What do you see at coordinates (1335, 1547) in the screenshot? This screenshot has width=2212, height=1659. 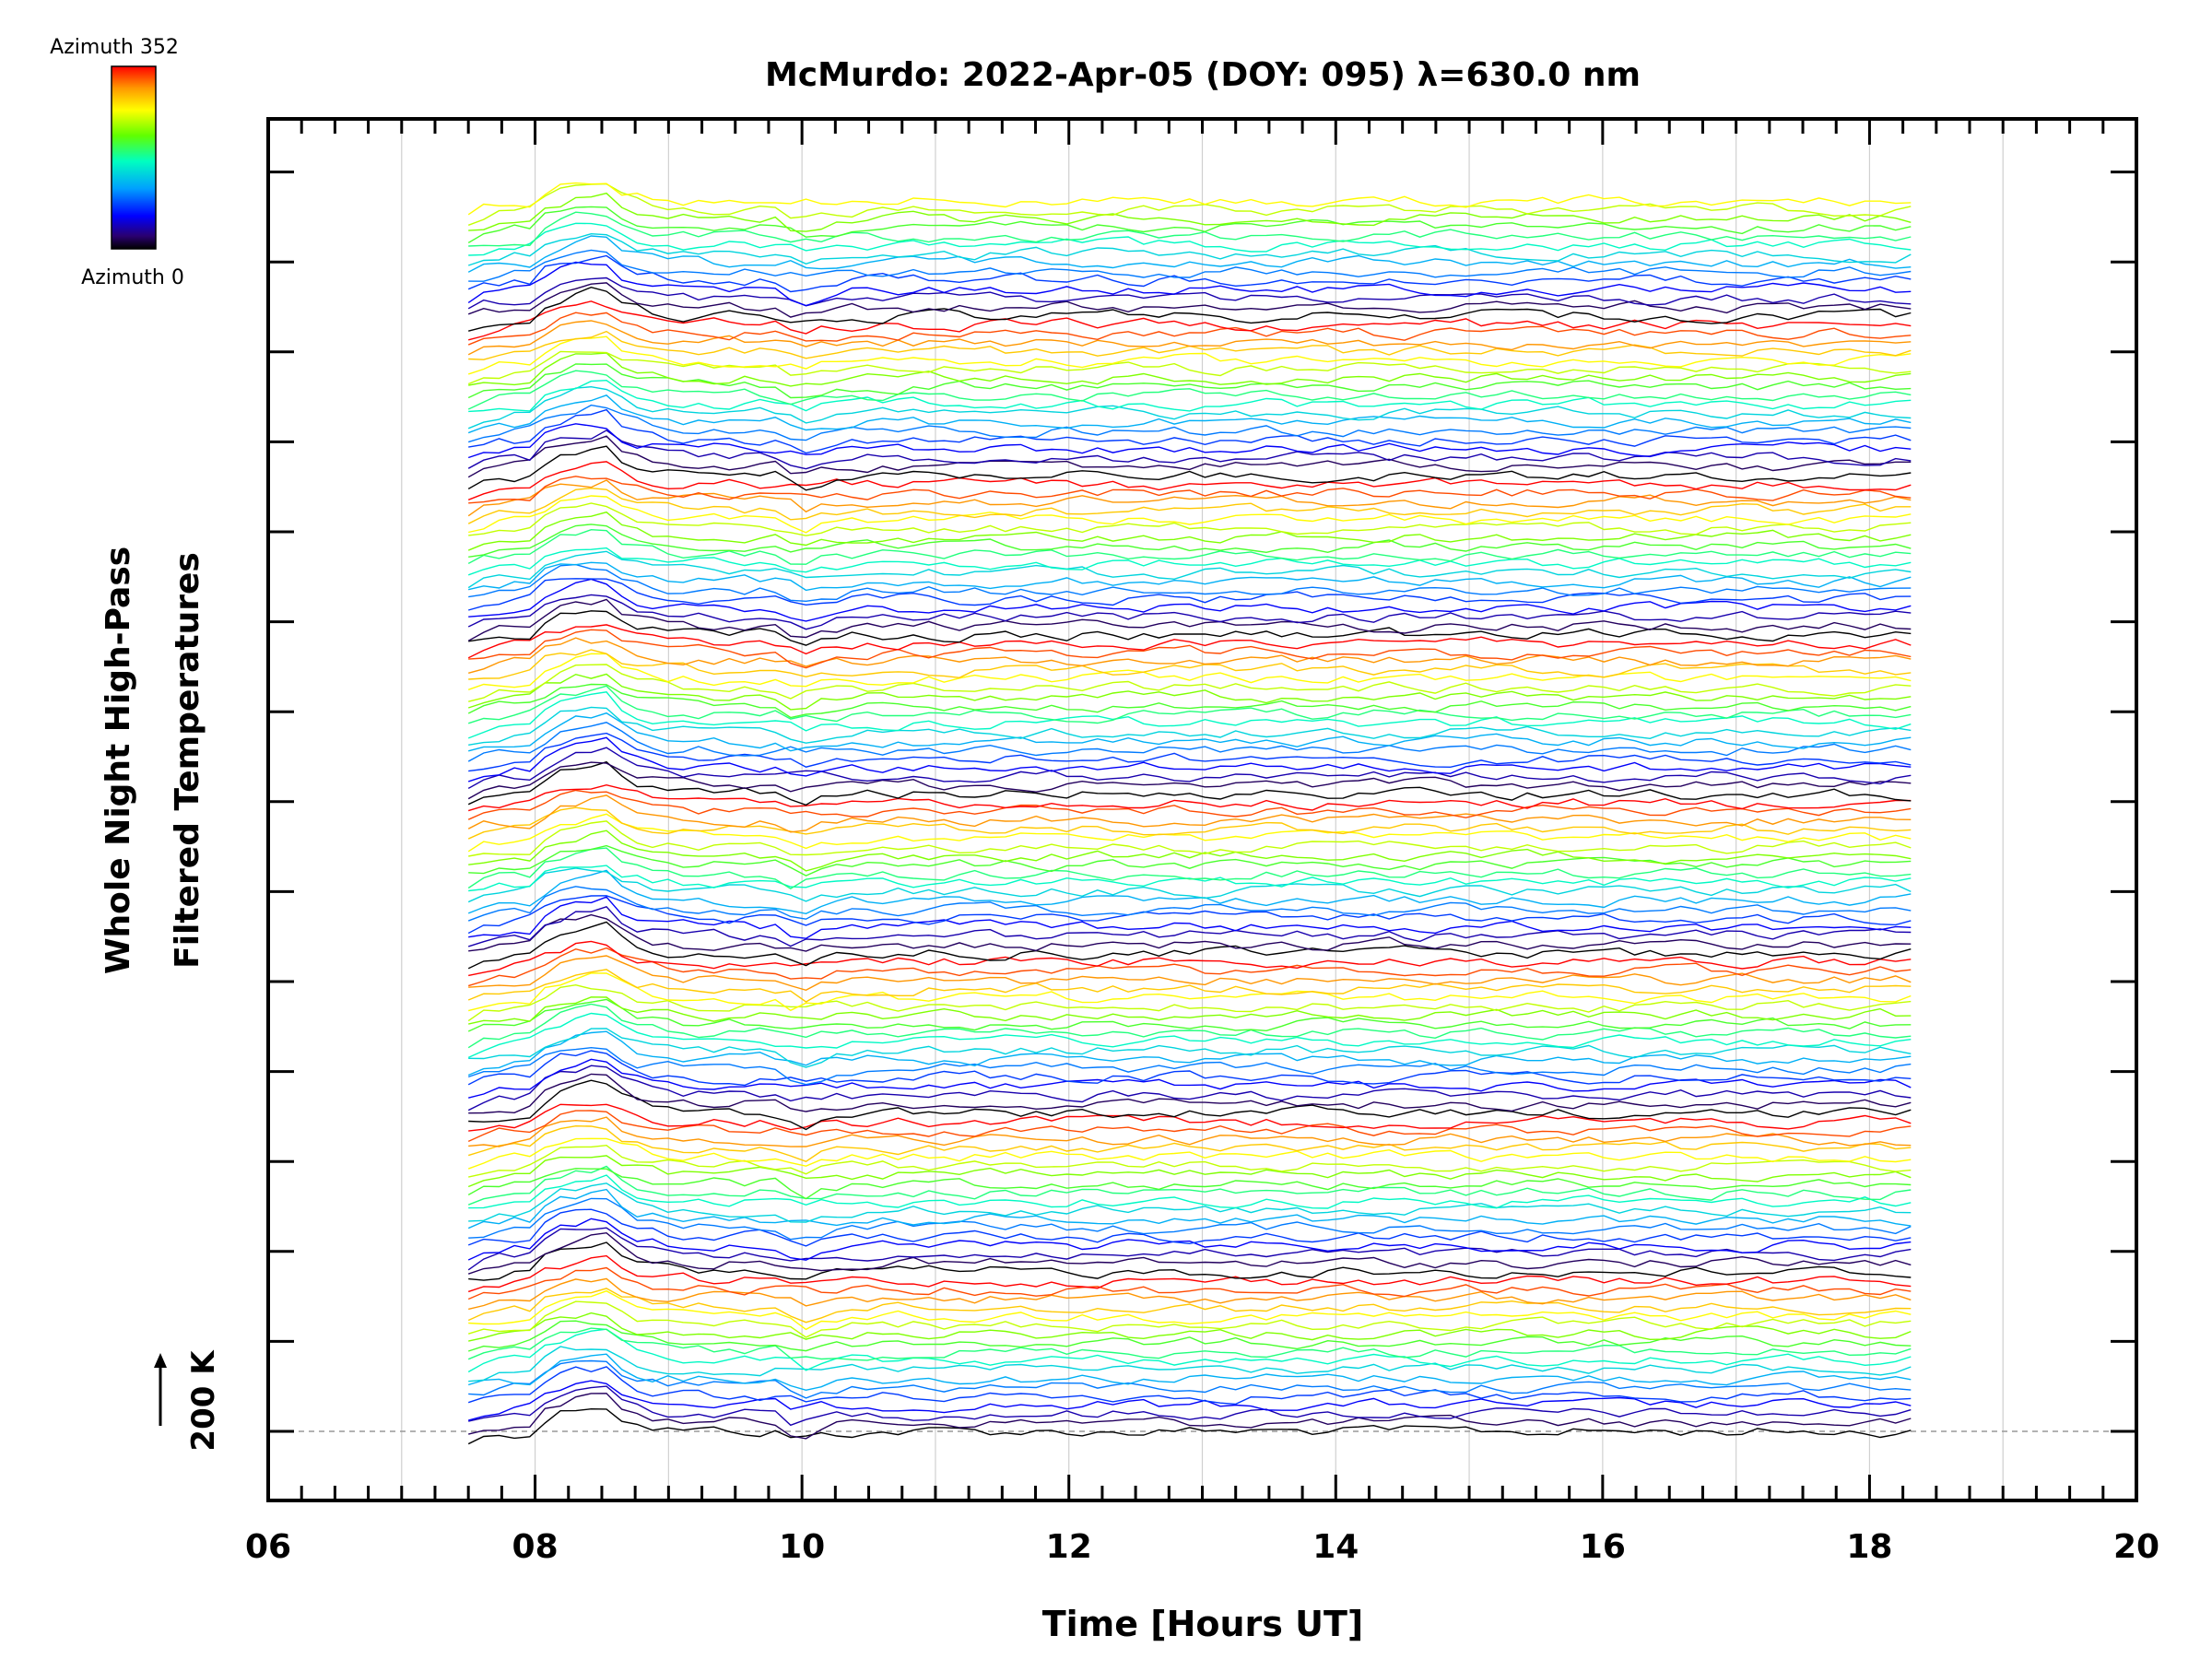 I see `x-tick-label: 14` at bounding box center [1335, 1547].